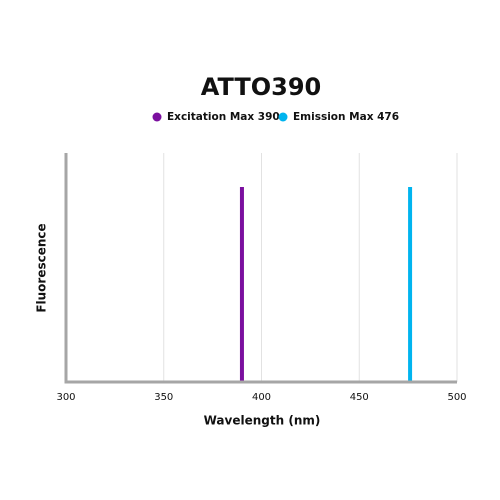 The height and width of the screenshot is (500, 500). I want to click on x-tick-label: 400, so click(261, 397).